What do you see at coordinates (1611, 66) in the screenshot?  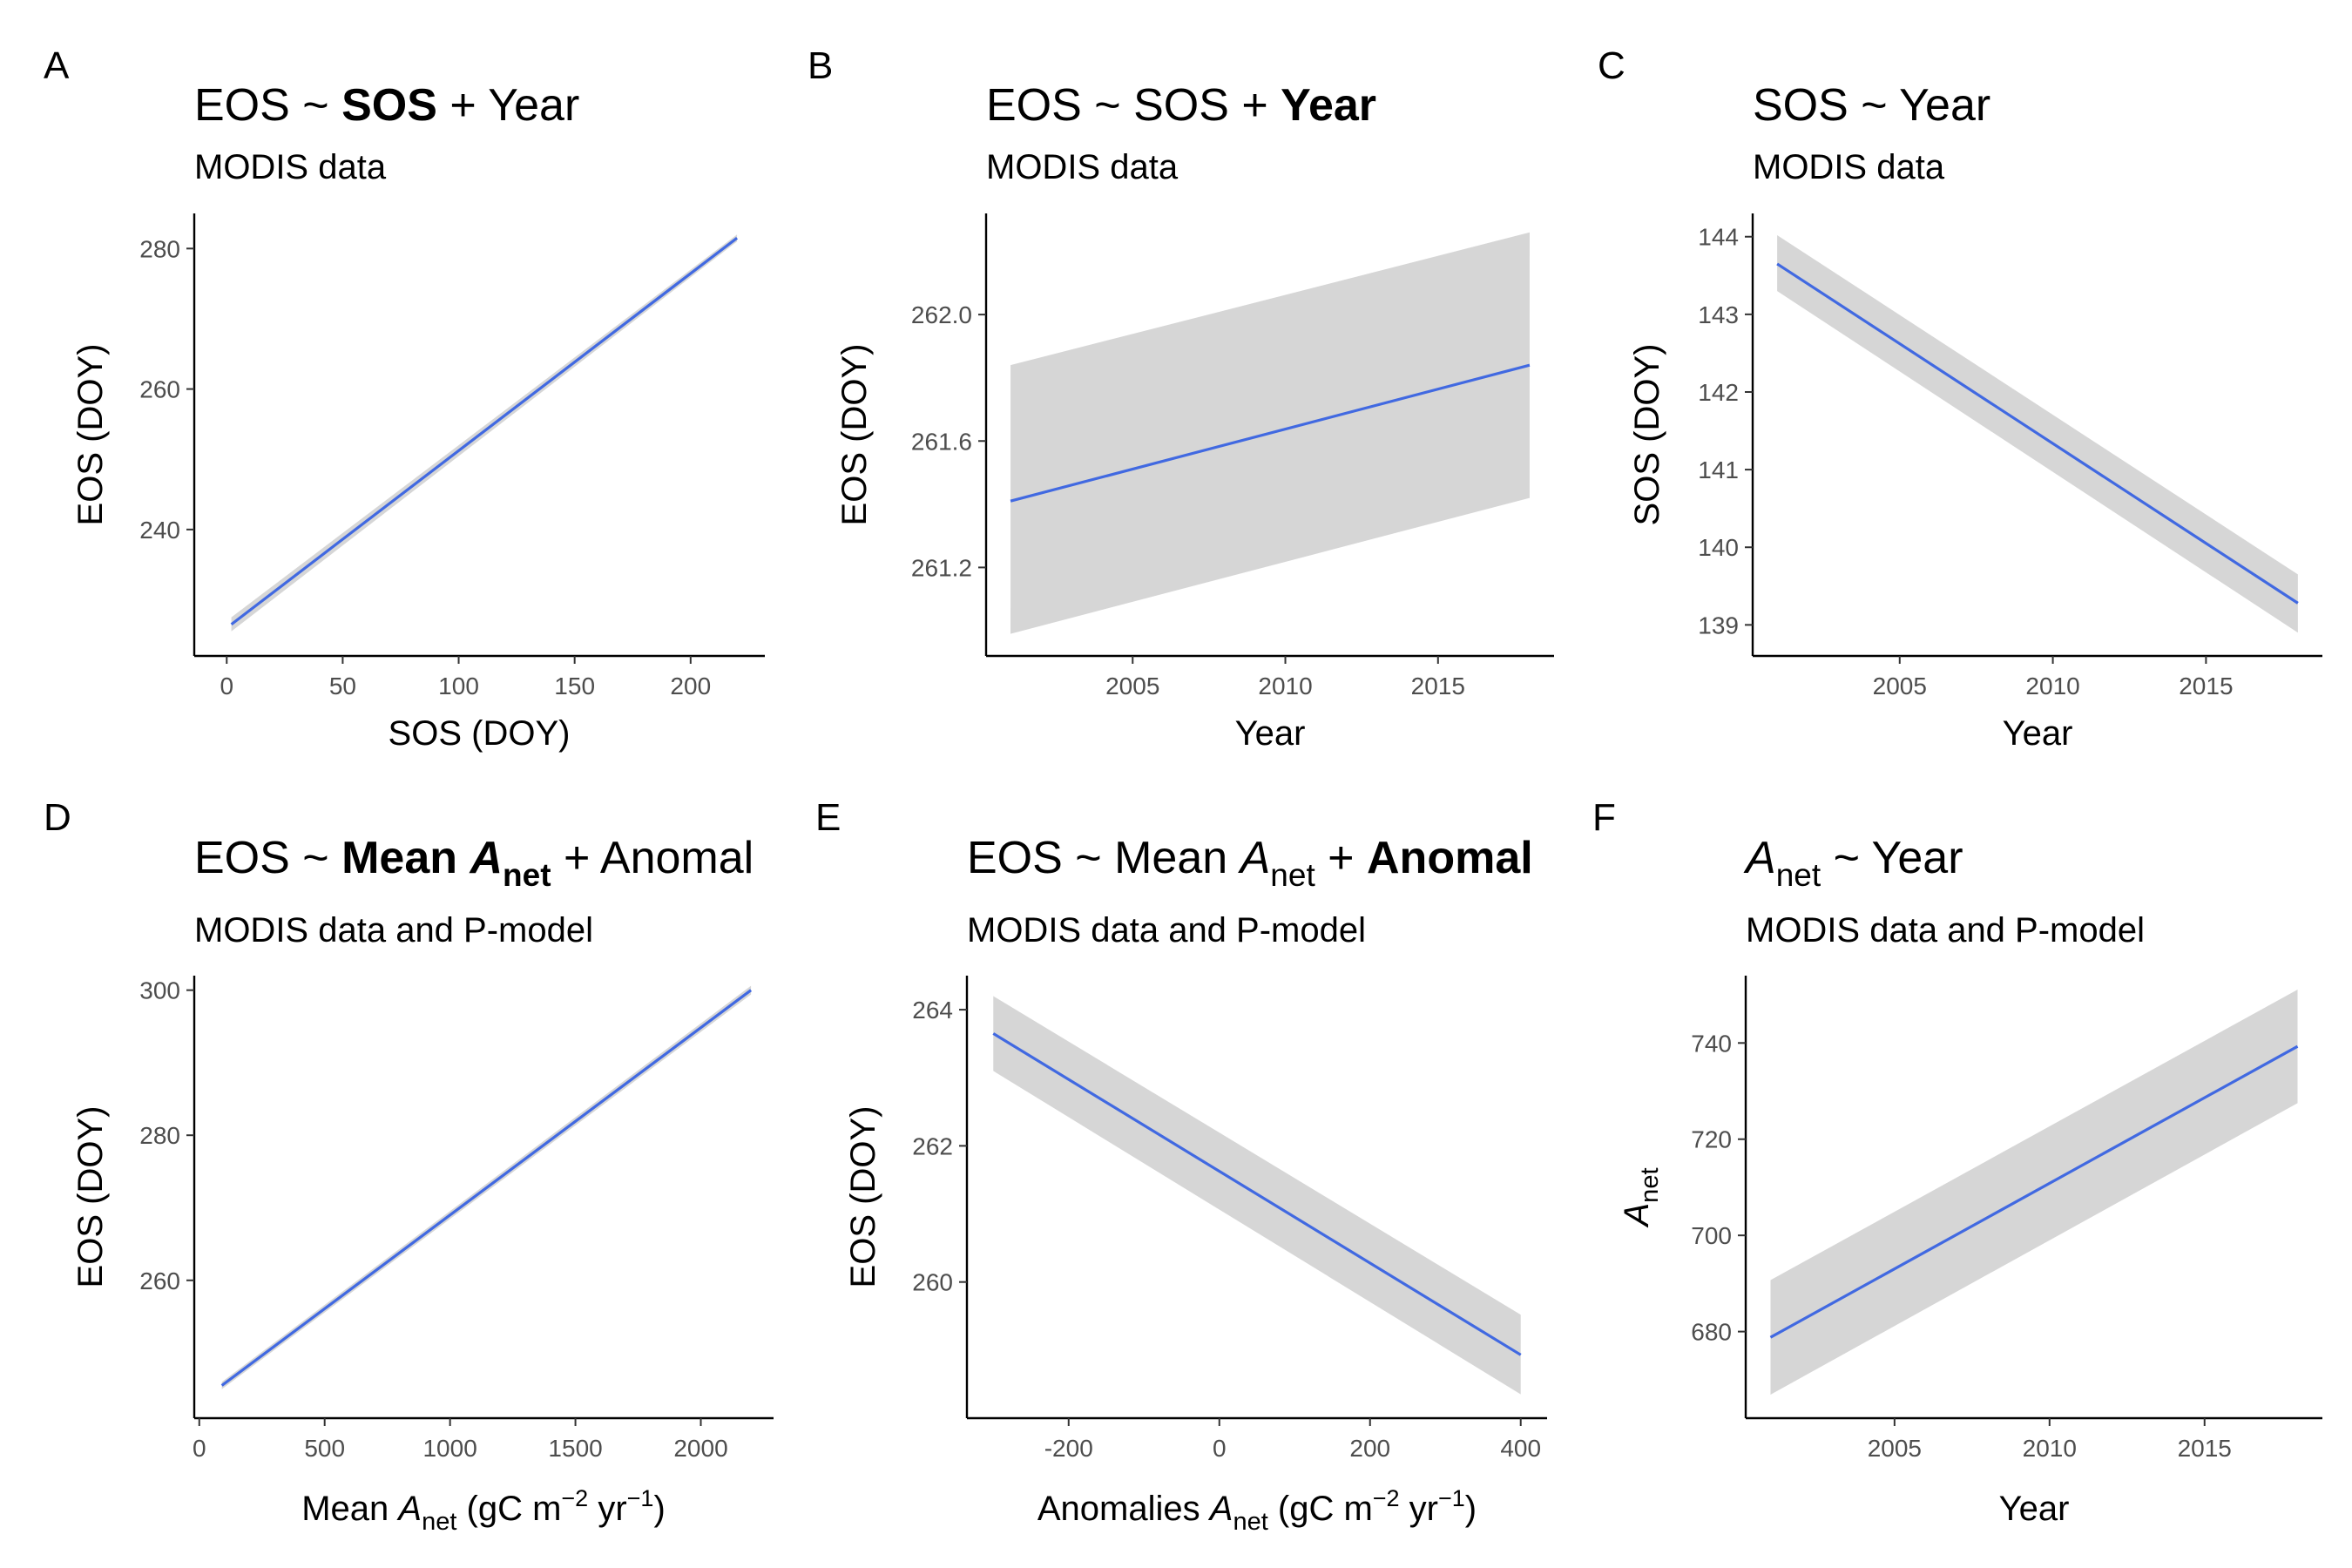 I see `panel-letter: C` at bounding box center [1611, 66].